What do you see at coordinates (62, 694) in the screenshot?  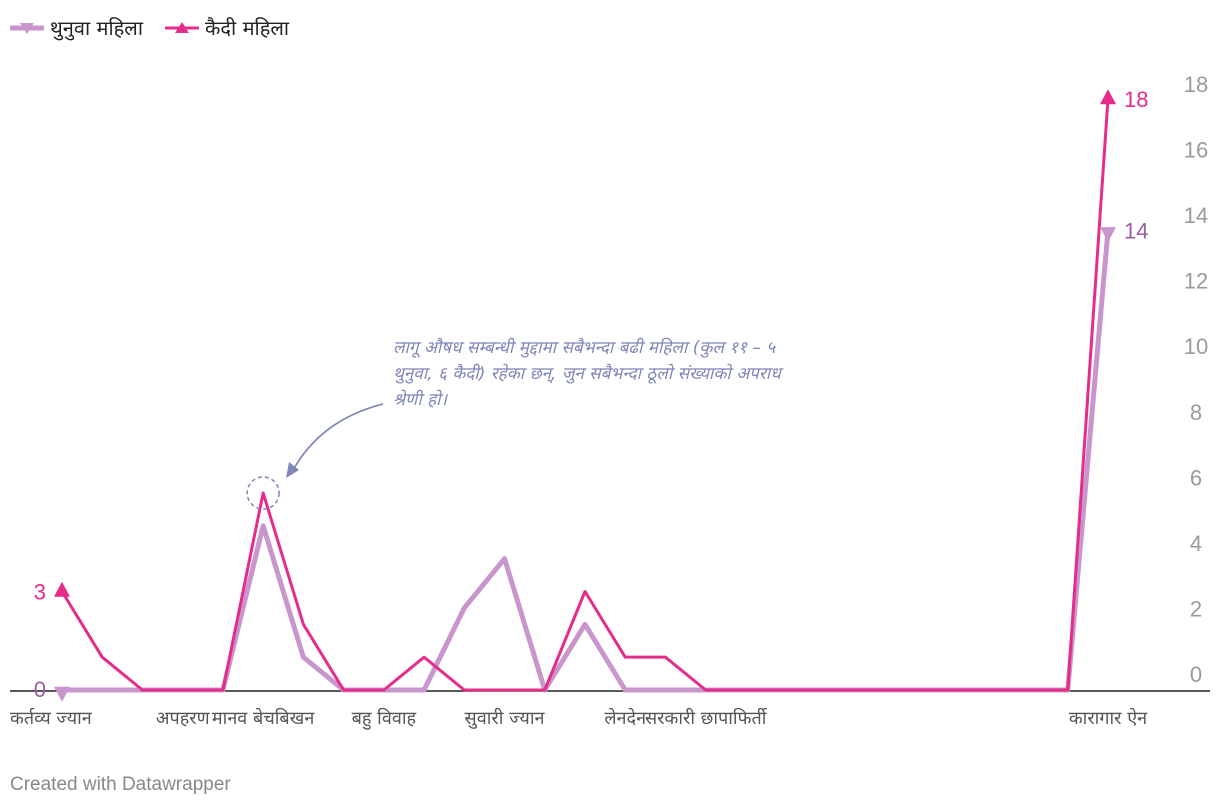 I see `start-marker-detainee` at bounding box center [62, 694].